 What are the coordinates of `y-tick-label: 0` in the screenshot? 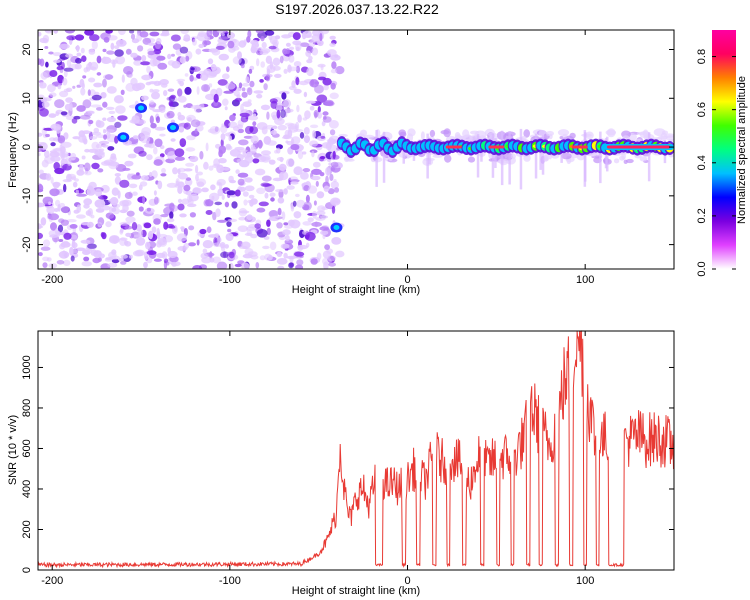 It's located at (27, 147).